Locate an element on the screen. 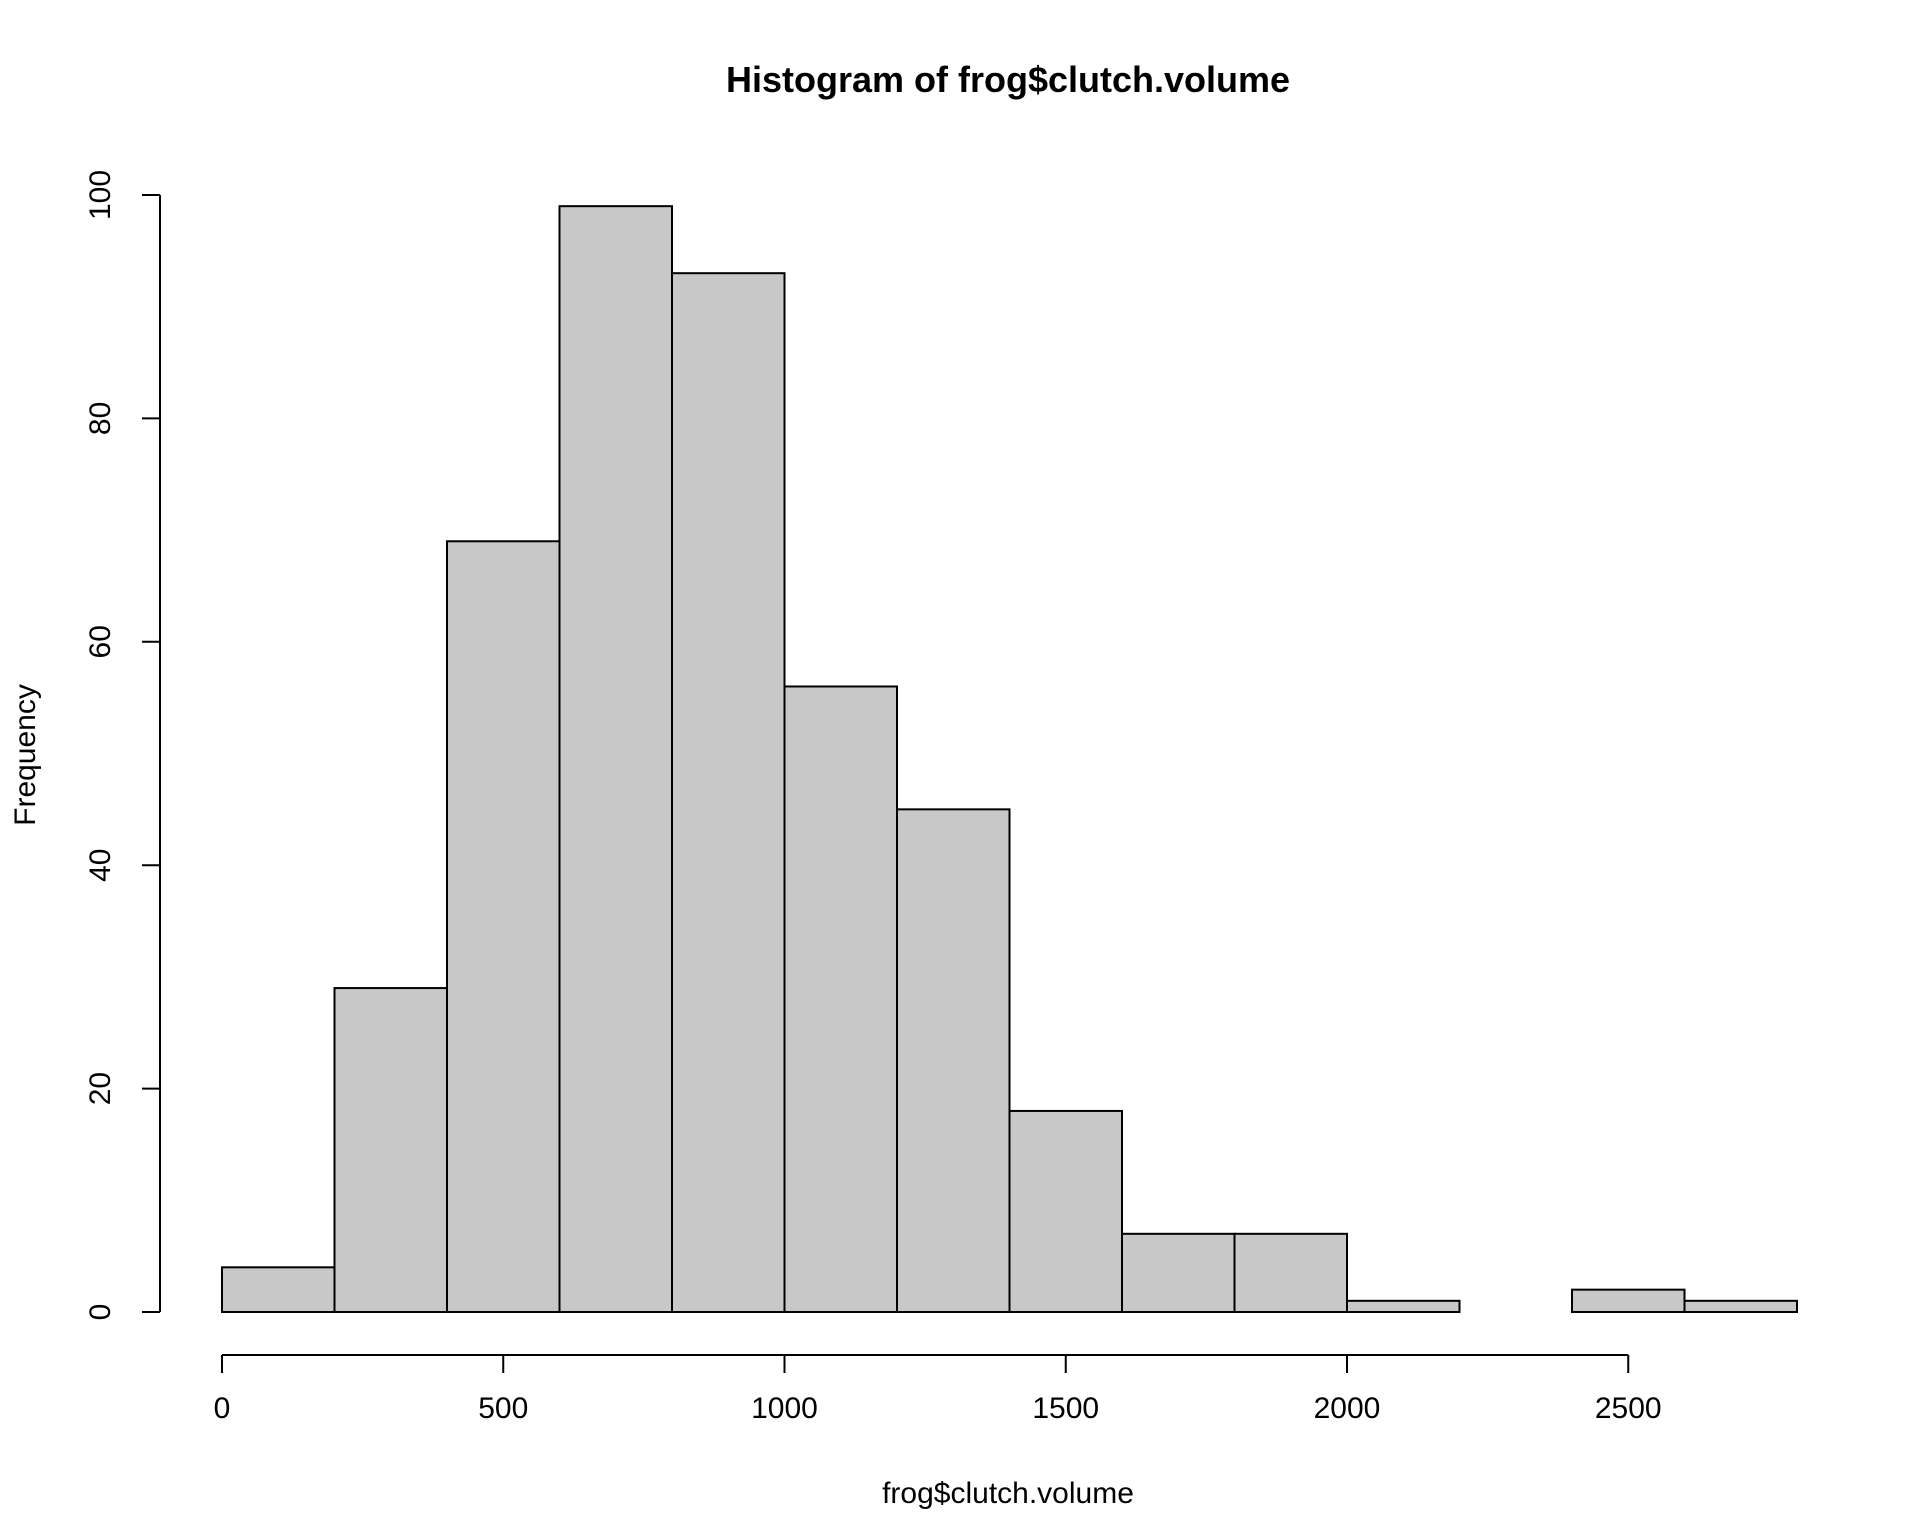 The width and height of the screenshot is (1920, 1536). x-tick-label: 1500 is located at coordinates (1065, 1408).